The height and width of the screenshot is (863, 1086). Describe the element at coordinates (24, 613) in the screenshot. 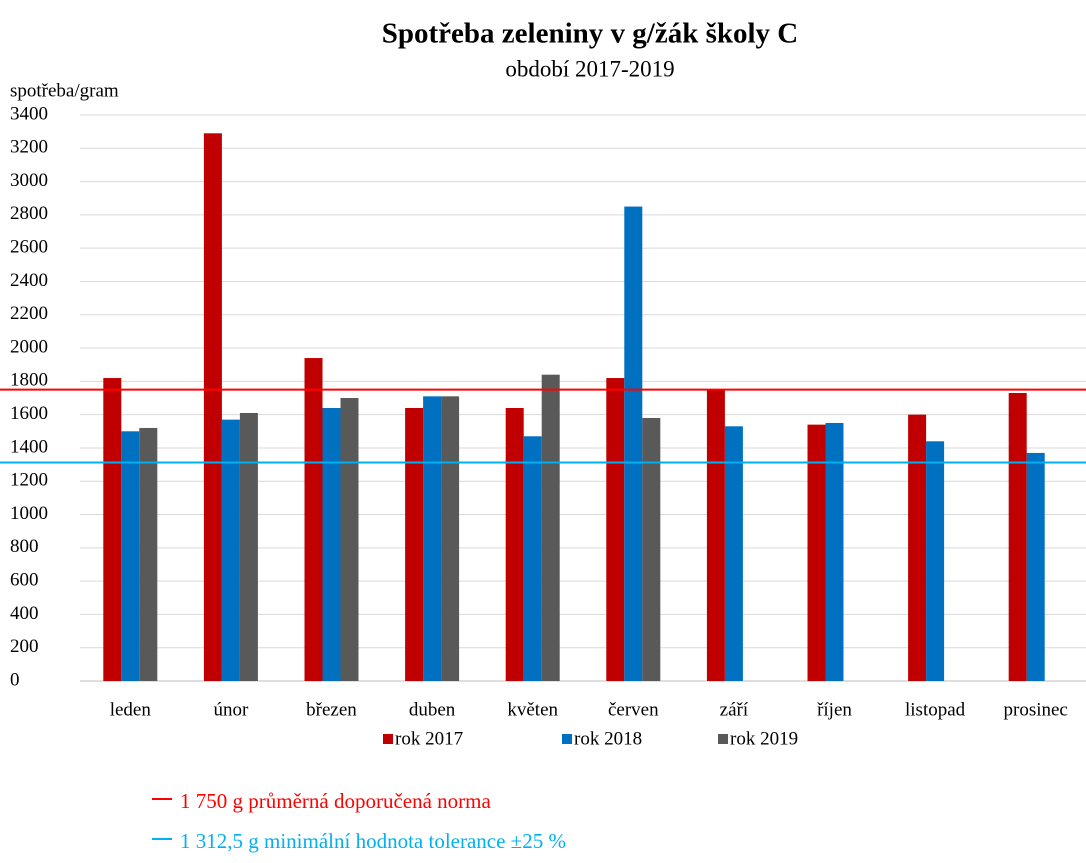

I see `y-tick-label: 400` at that location.